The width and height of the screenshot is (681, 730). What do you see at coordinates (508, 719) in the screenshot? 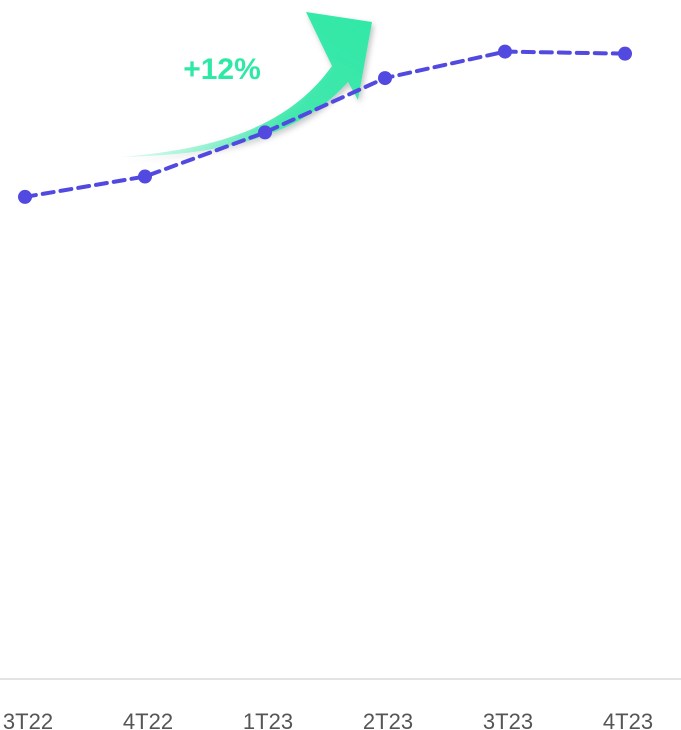
I see `x-tick-label: 3T23` at bounding box center [508, 719].